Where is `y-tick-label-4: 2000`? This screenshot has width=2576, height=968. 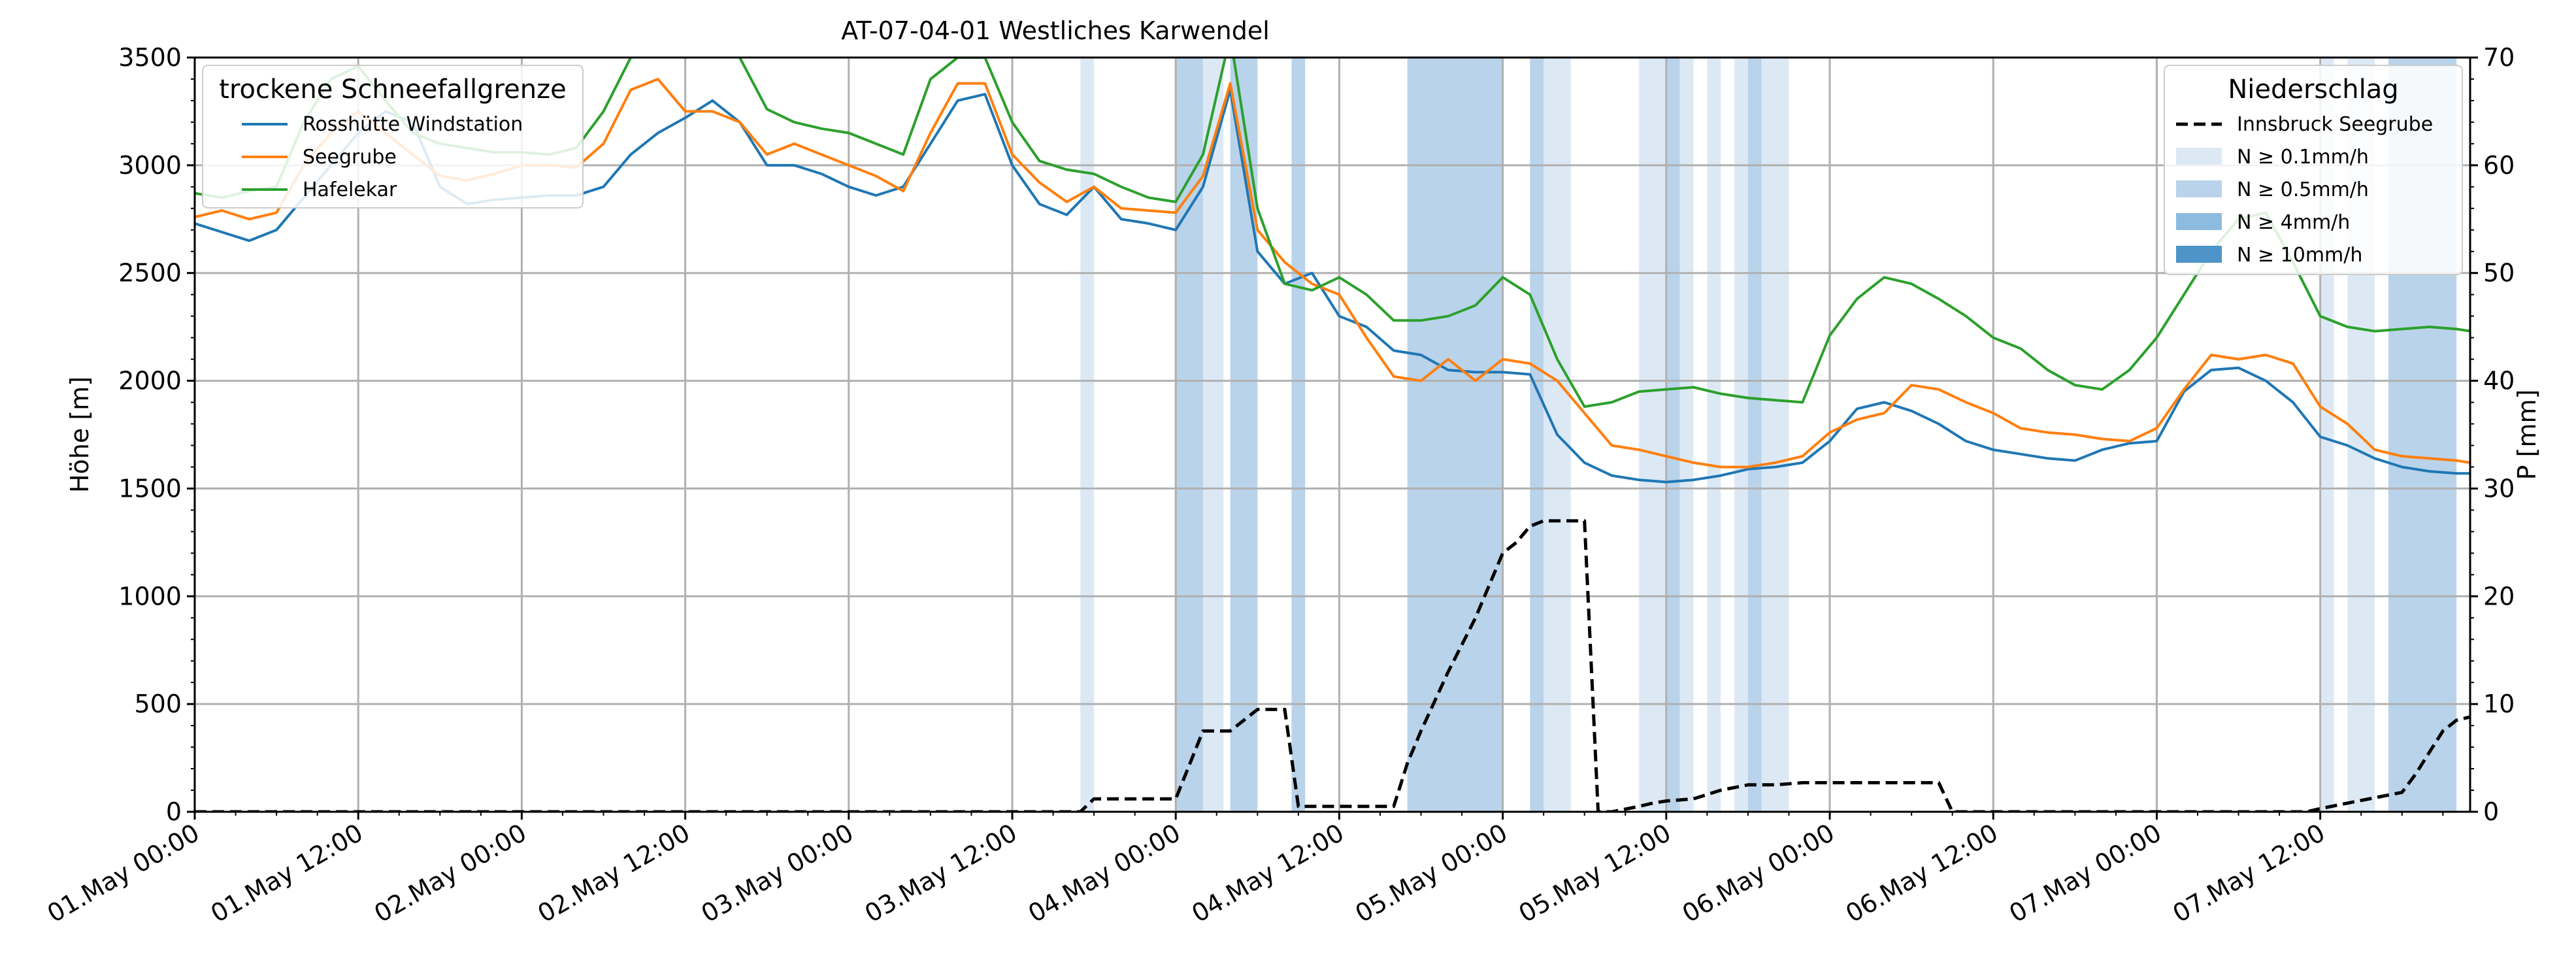
y-tick-label-4: 2000 is located at coordinates (150, 381).